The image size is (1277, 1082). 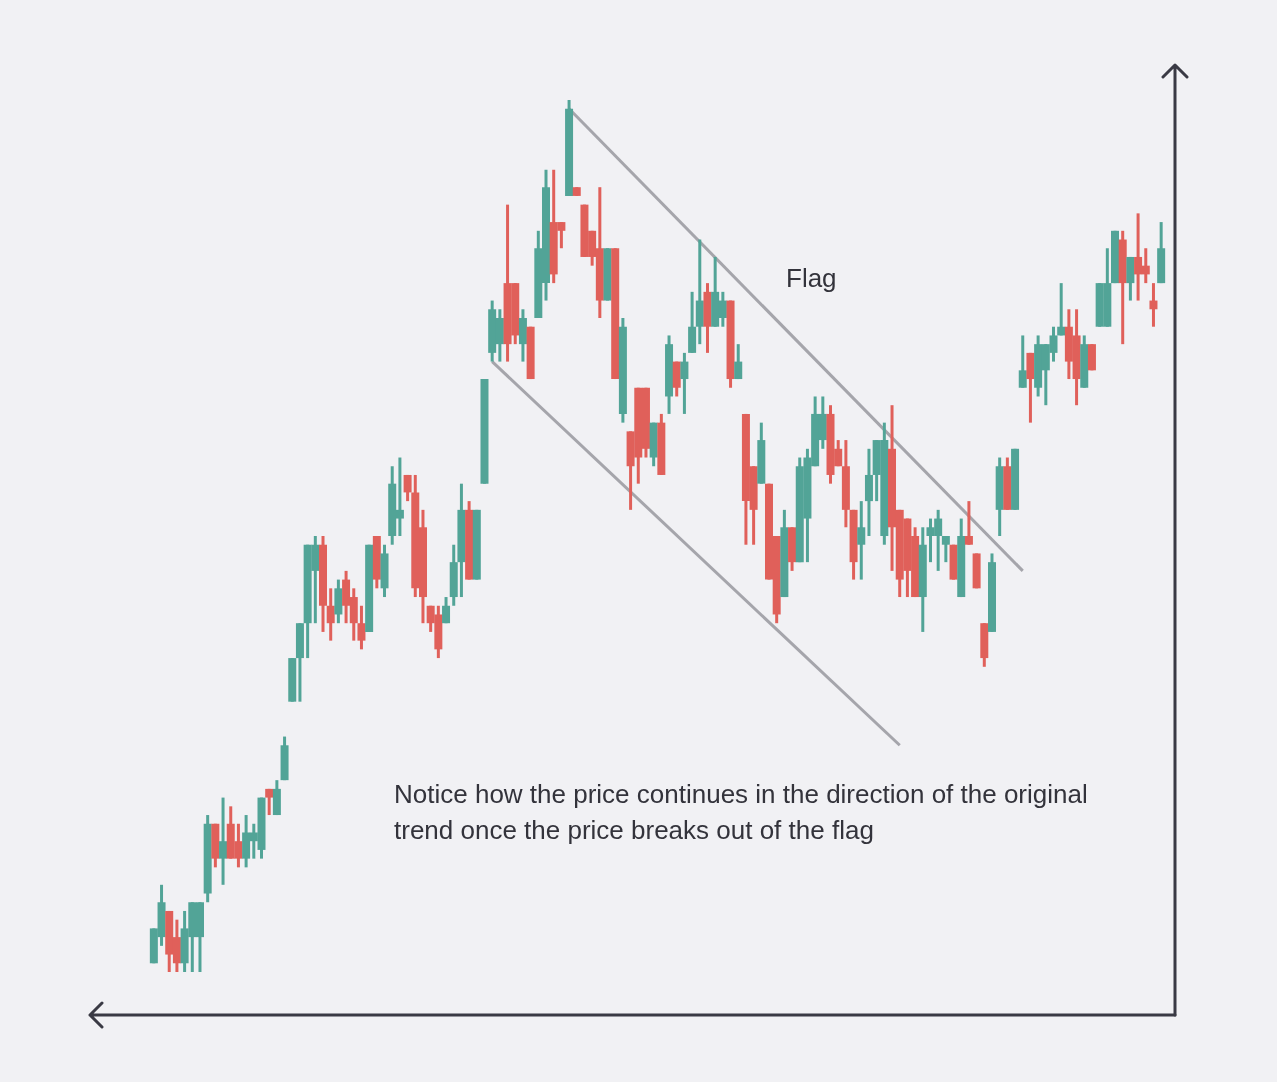 What do you see at coordinates (812, 278) in the screenshot?
I see `annotation: Flag` at bounding box center [812, 278].